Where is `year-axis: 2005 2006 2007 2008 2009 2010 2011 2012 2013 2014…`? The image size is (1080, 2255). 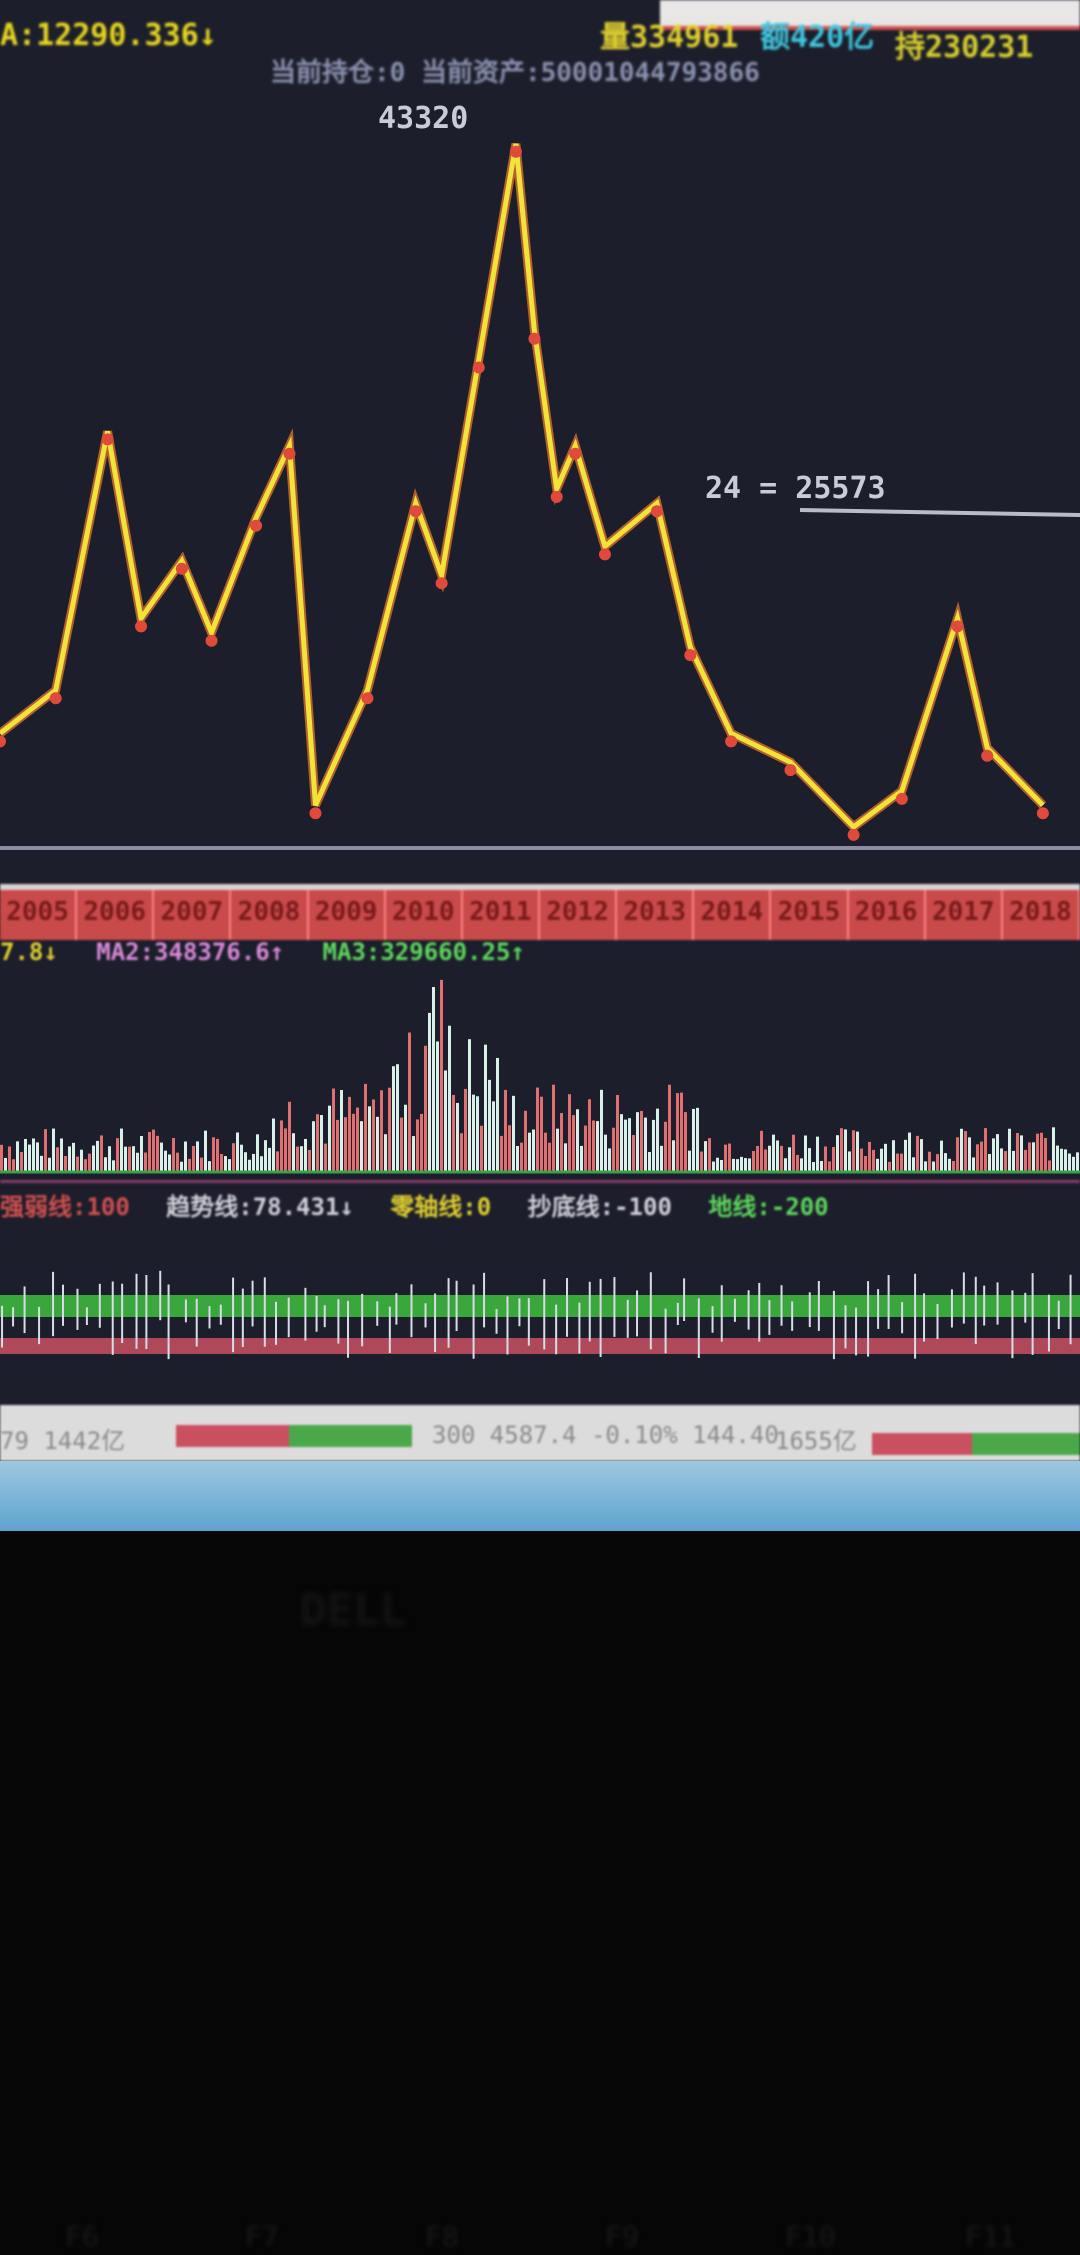 year-axis: 2005 2006 2007 2008 2009 2010 2011 2012 2013 2014… is located at coordinates (540, 912).